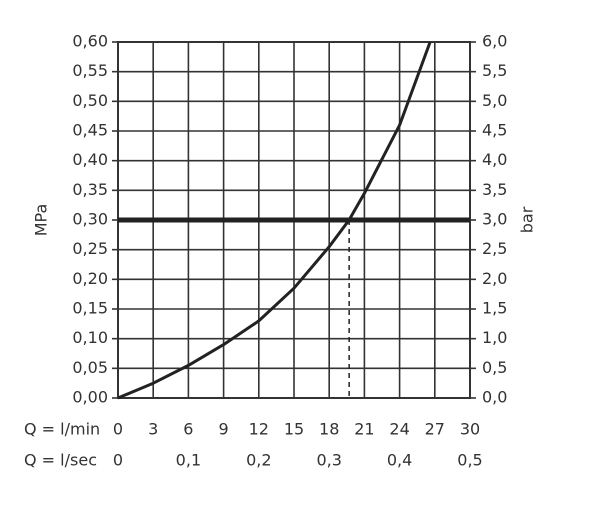  I want to click on x2-tick-label: 0,3, so click(328, 460).